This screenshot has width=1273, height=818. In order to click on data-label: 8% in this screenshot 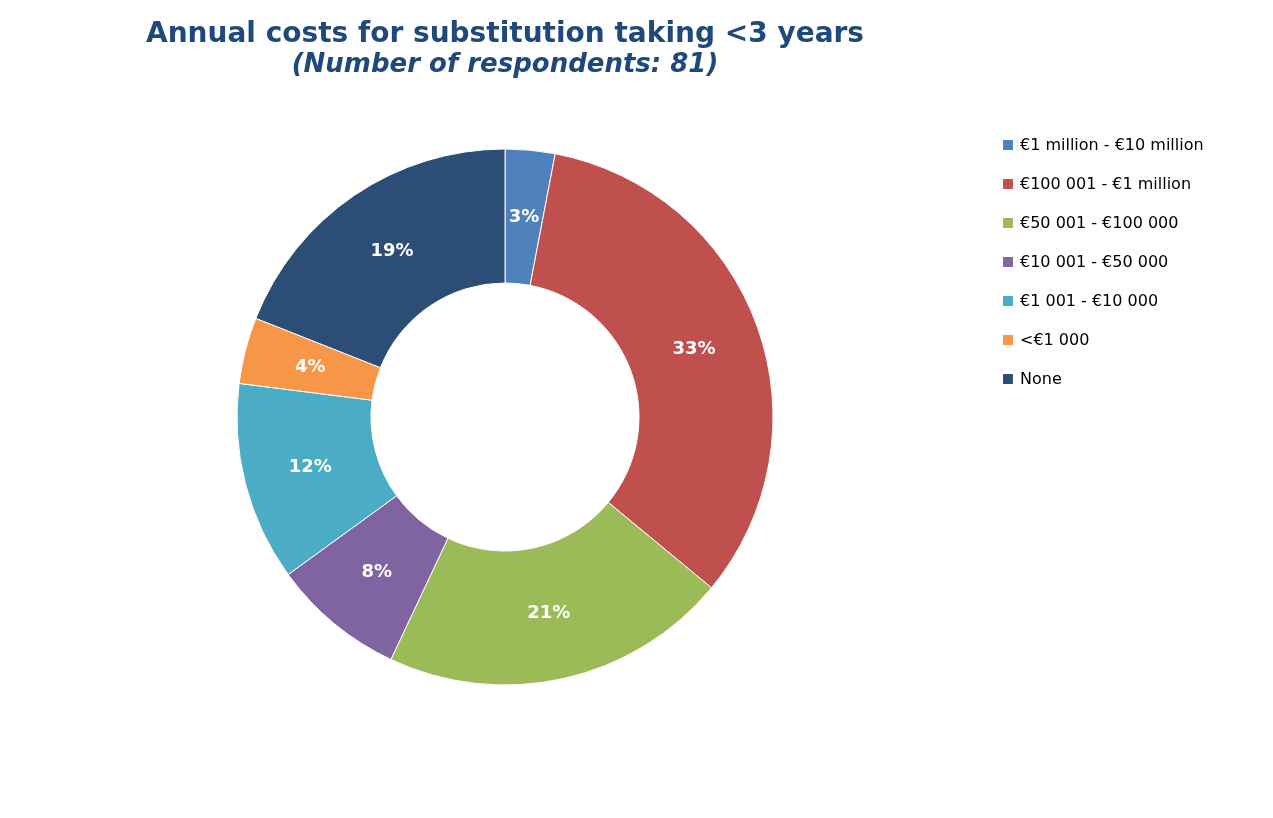, I will do `click(377, 570)`.